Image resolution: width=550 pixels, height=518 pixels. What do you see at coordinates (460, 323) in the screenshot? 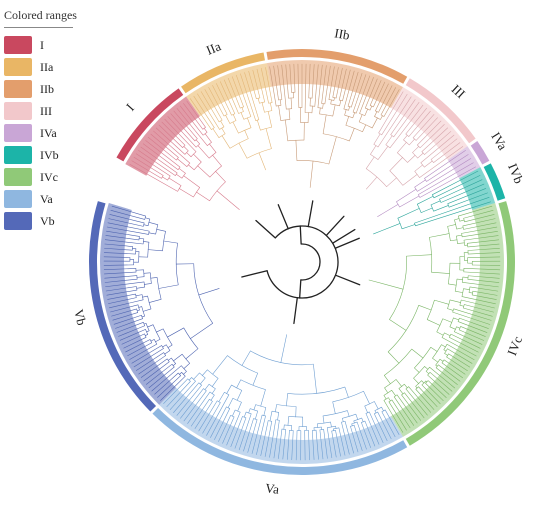
I see `range-ring-ivc` at bounding box center [460, 323].